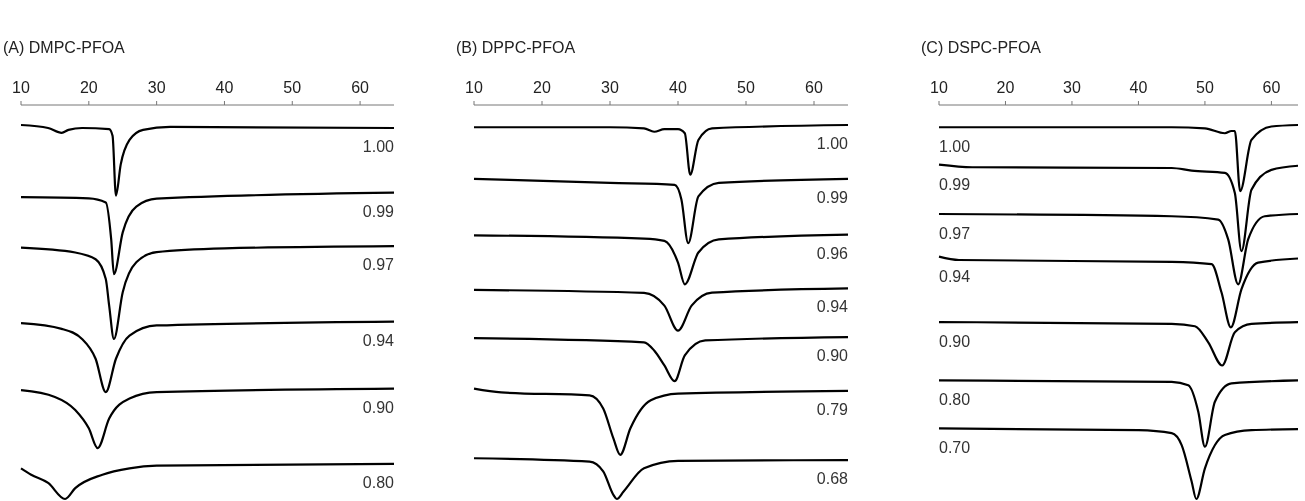 This screenshot has height=501, width=1305. Describe the element at coordinates (832, 409) in the screenshot. I see `series-label: 0.79` at that location.